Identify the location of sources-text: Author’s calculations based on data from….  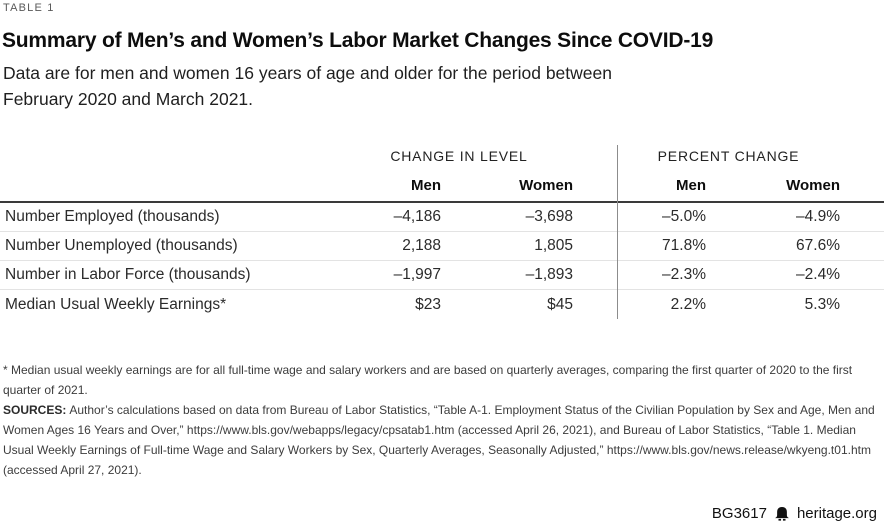
(439, 440).